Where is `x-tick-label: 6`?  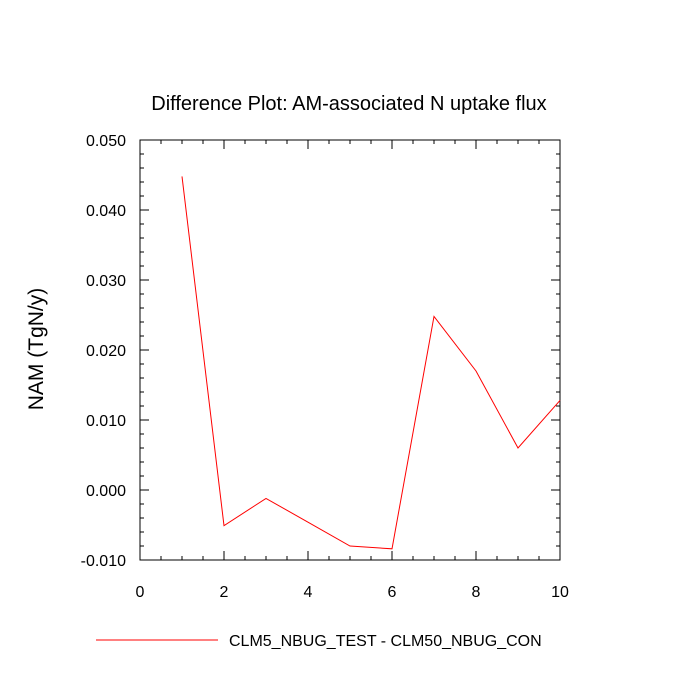
x-tick-label: 6 is located at coordinates (392, 592).